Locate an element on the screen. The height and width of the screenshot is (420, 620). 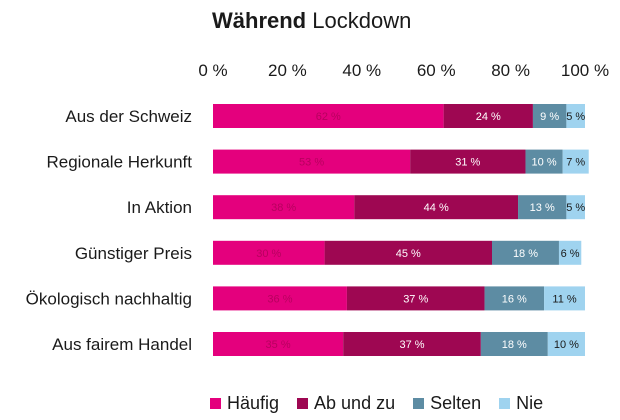
data-label: 13 % is located at coordinates (542, 208).